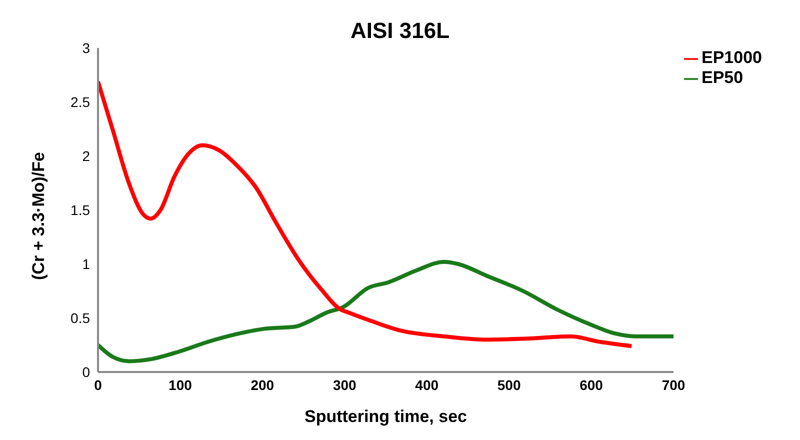 This screenshot has width=800, height=440. I want to click on x-tick-label: 500, so click(509, 384).